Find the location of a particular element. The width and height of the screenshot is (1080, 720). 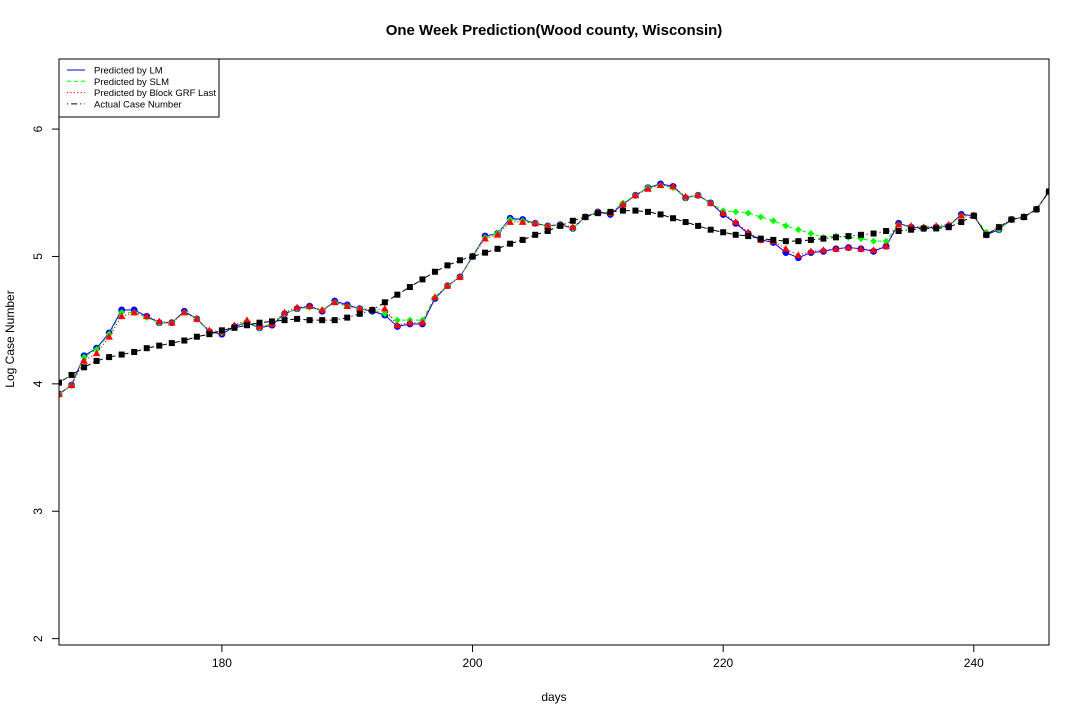

x-axis-label: days is located at coordinates (553, 697).